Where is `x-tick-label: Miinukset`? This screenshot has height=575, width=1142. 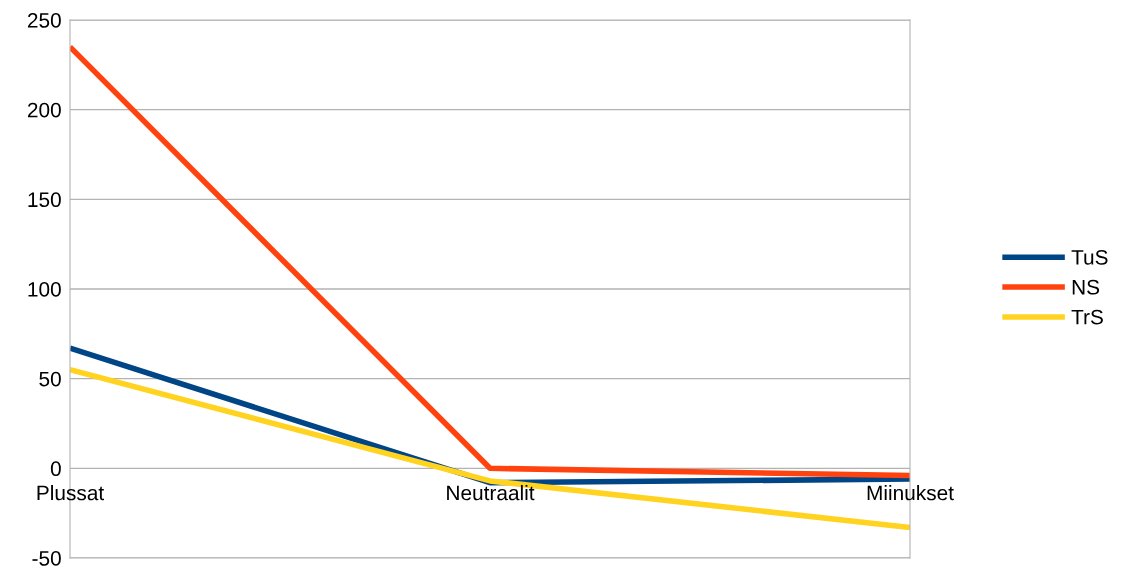 x-tick-label: Miinukset is located at coordinates (910, 493).